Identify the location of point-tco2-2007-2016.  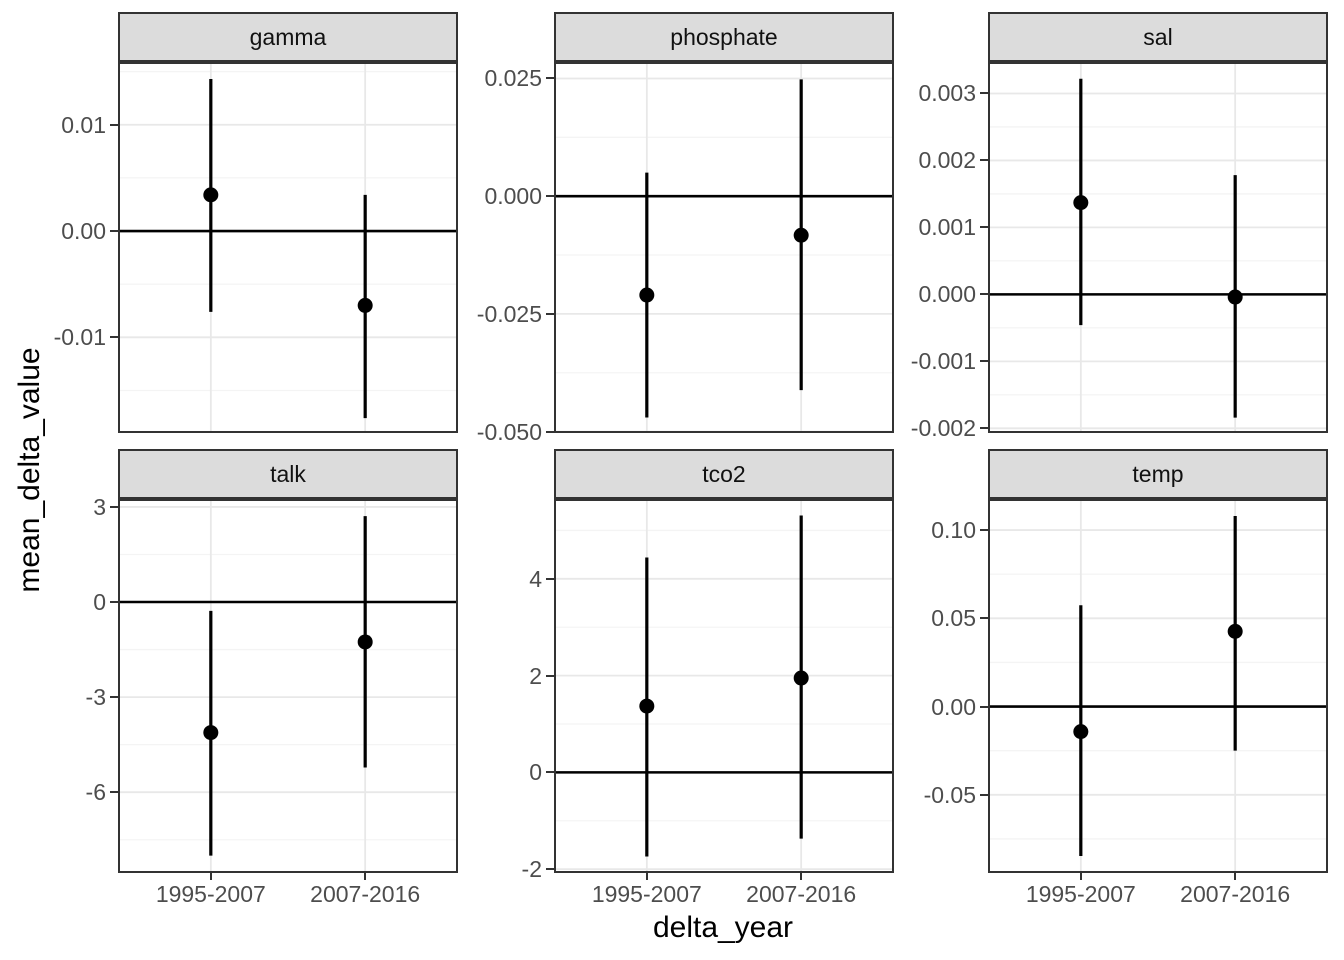
(801, 678).